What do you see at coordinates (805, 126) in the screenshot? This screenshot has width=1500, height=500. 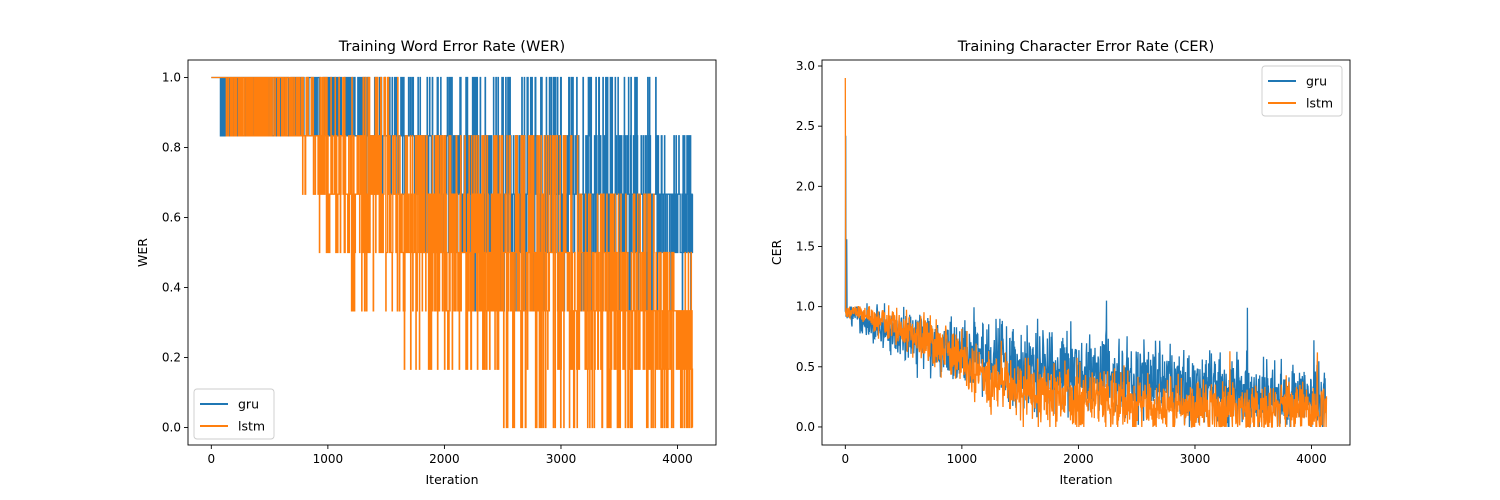 I see `y-tick-label: 2.5` at bounding box center [805, 126].